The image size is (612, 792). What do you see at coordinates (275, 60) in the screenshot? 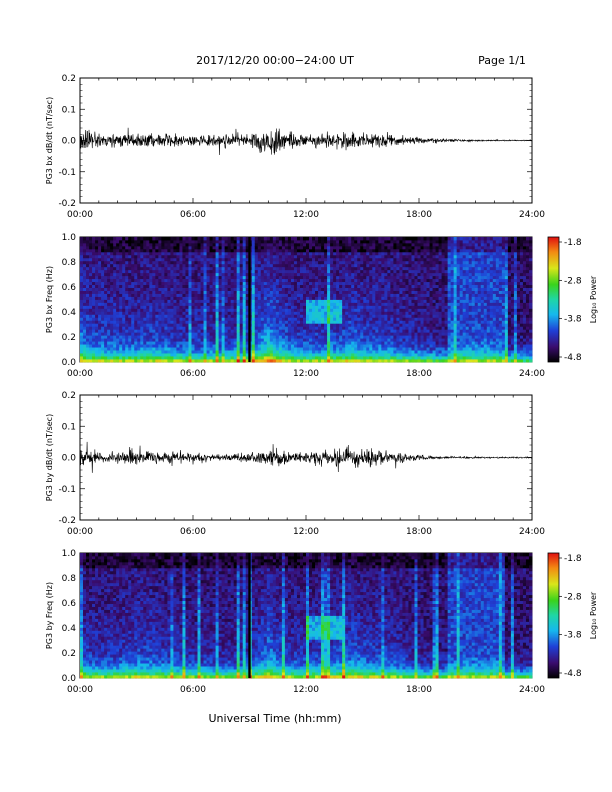
I see `figure-title: 2017/12/20 00:00−24:00 UT` at bounding box center [275, 60].